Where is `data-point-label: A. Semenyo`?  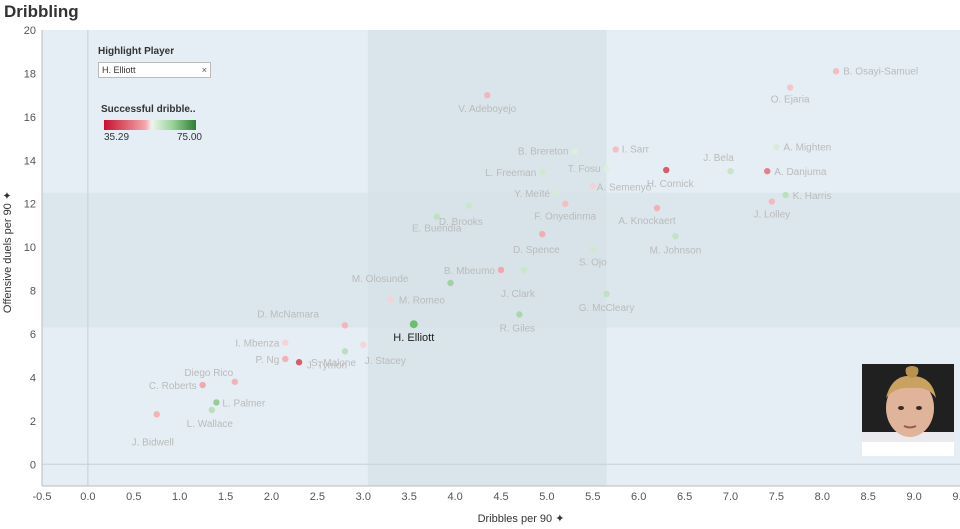 data-point-label: A. Semenyo is located at coordinates (624, 187).